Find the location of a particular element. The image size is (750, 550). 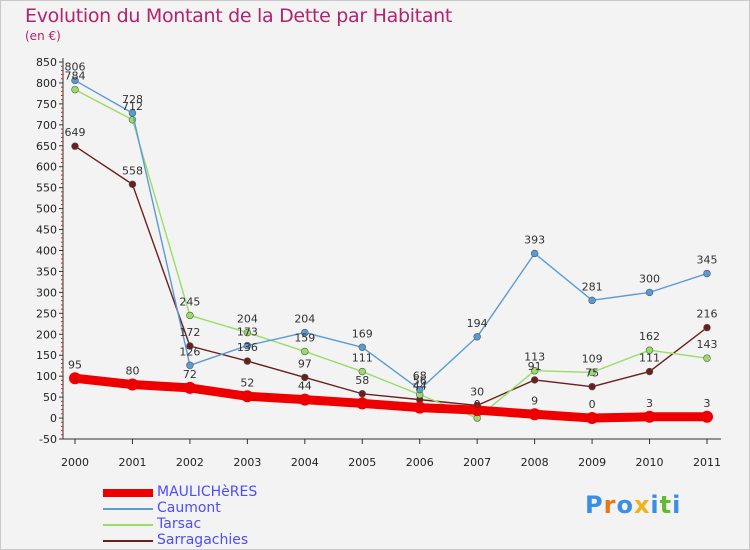

data-label: 136 is located at coordinates (247, 347).